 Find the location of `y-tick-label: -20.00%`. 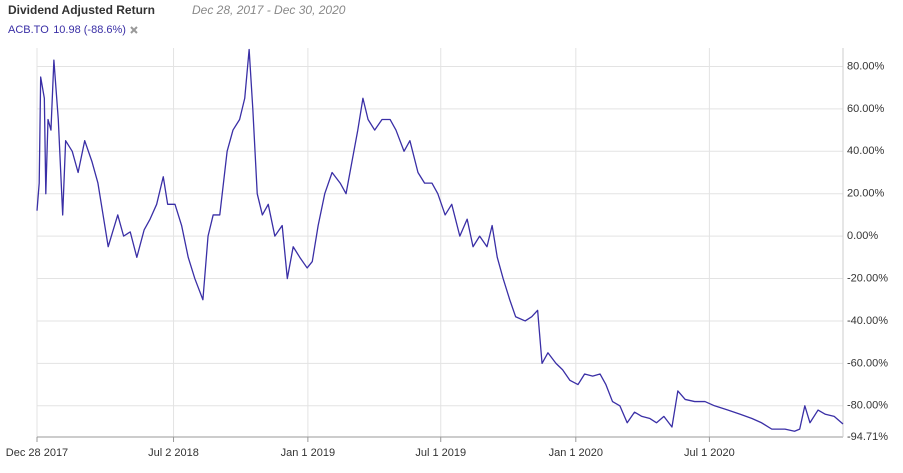

y-tick-label: -20.00% is located at coordinates (867, 278).